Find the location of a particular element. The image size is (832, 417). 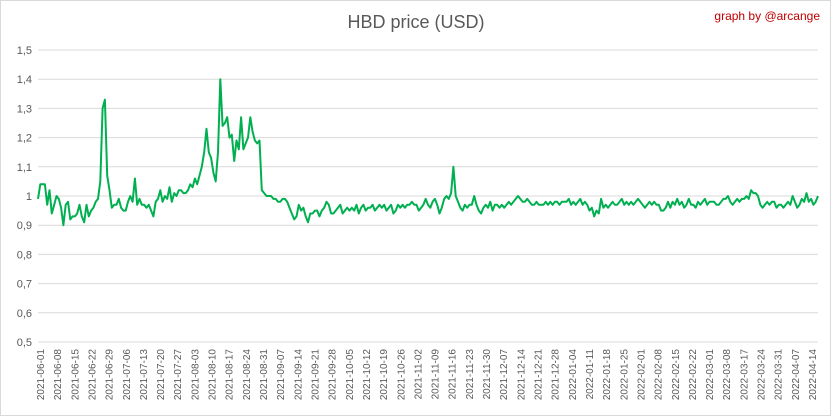

x-tick-label: 2021-08-03 is located at coordinates (195, 375).